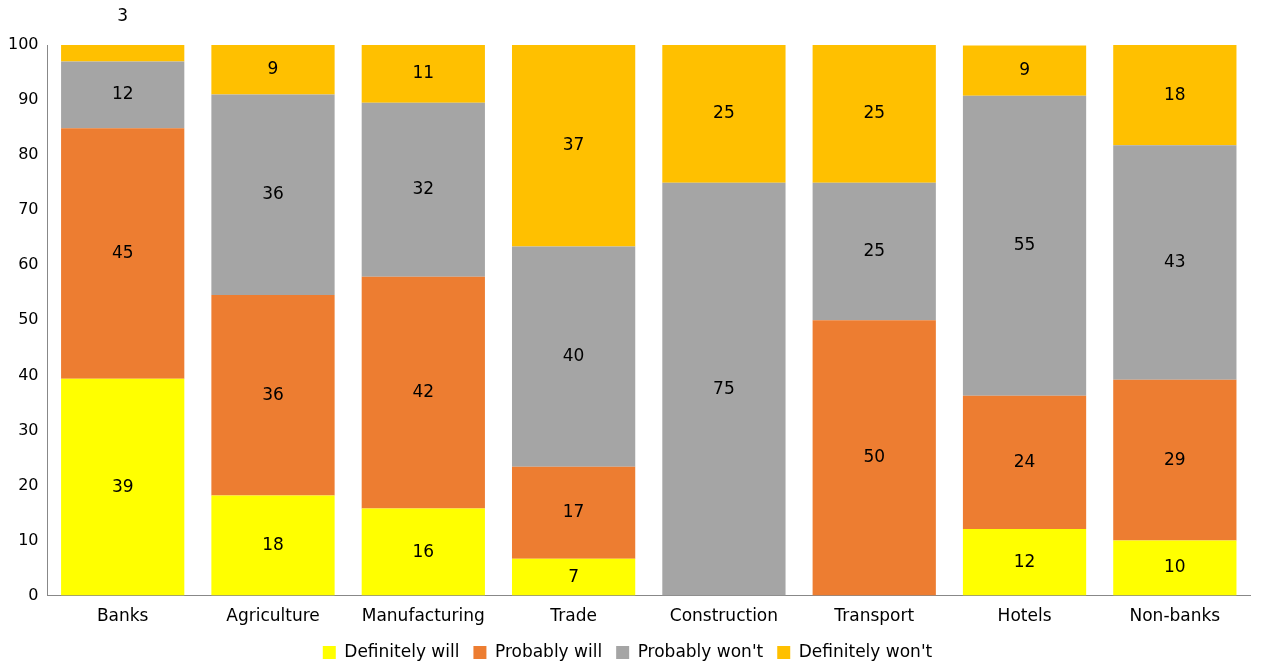 The image size is (1268, 671). What do you see at coordinates (1024, 615) in the screenshot?
I see `x-tick-label: Hotels` at bounding box center [1024, 615].